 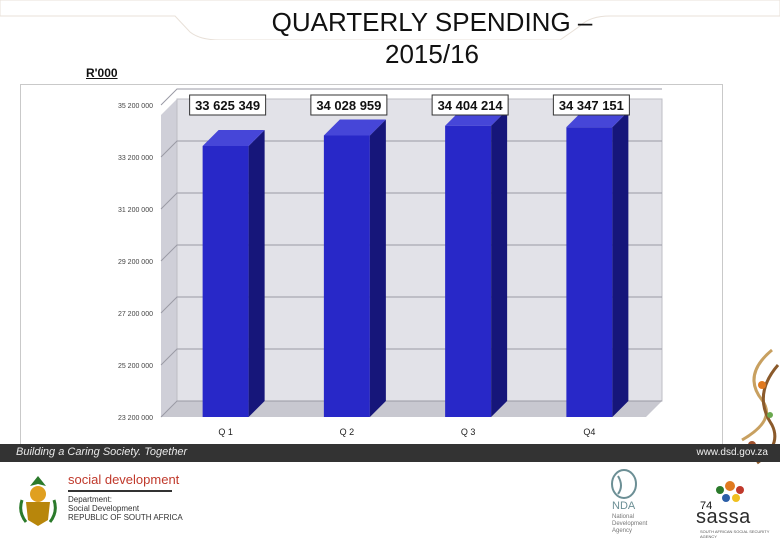 I want to click on data-label: 34 028 959, so click(x=348, y=105).